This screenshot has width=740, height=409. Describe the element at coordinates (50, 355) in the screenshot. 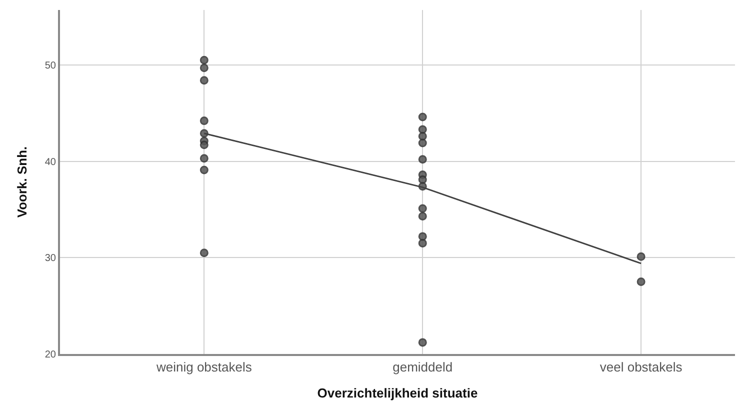

I see `y-tick-label: 20` at that location.